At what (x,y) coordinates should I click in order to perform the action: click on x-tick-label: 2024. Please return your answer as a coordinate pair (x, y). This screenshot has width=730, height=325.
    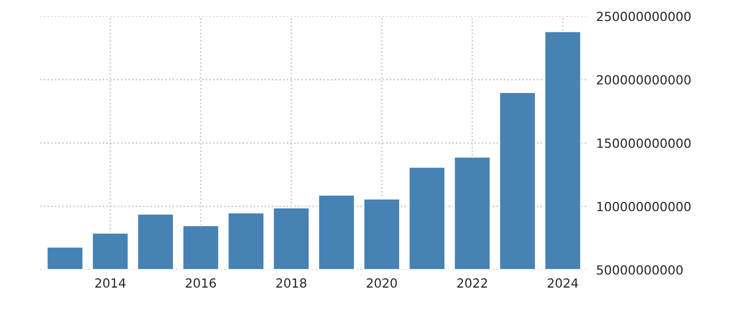
    Looking at the image, I should click on (563, 283).